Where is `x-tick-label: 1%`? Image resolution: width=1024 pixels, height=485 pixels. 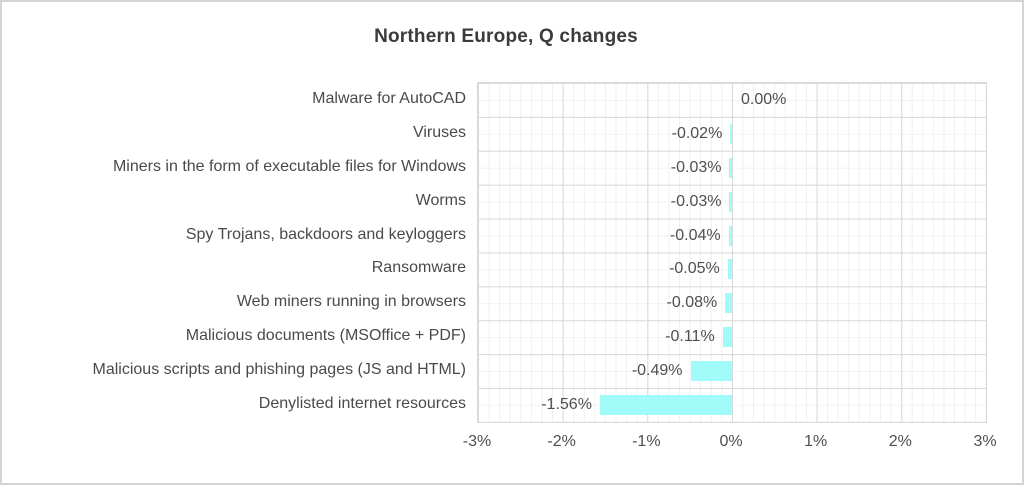
x-tick-label: 1% is located at coordinates (816, 441).